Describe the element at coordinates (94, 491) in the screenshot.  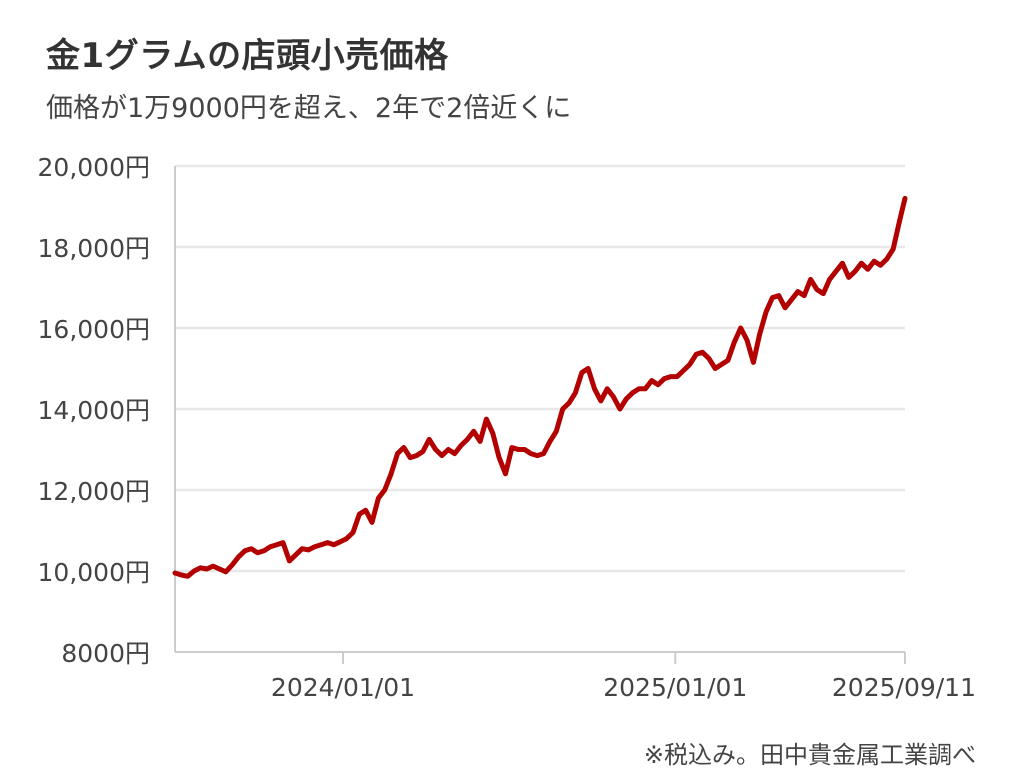
I see `y-tick-label: 12,000円` at that location.